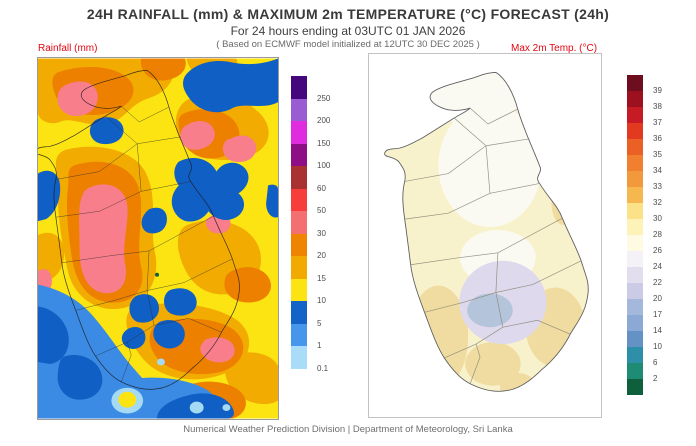 This screenshot has height=446, width=696. Describe the element at coordinates (321, 188) in the screenshot. I see `legend-tick-label: 60` at that location.